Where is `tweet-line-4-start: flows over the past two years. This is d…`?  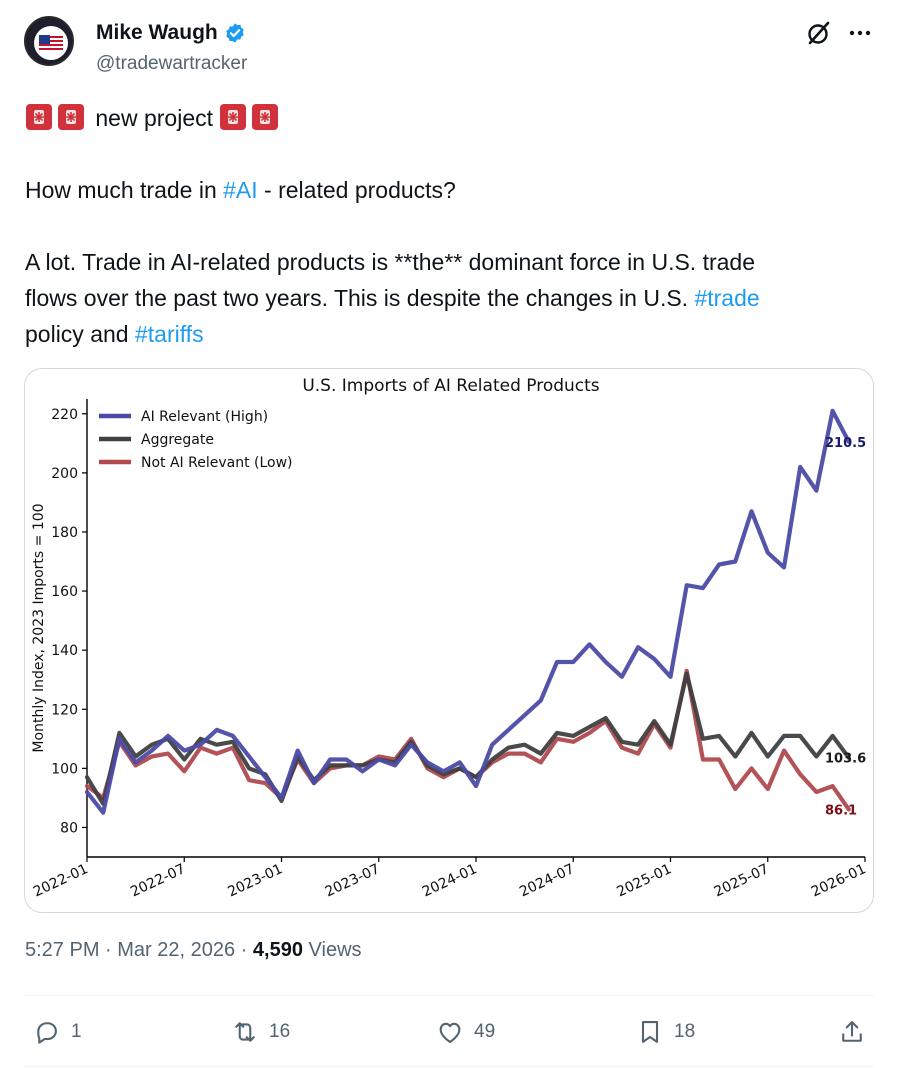
tweet-line-4-start: flows over the past two years. This is d… is located at coordinates (360, 298).